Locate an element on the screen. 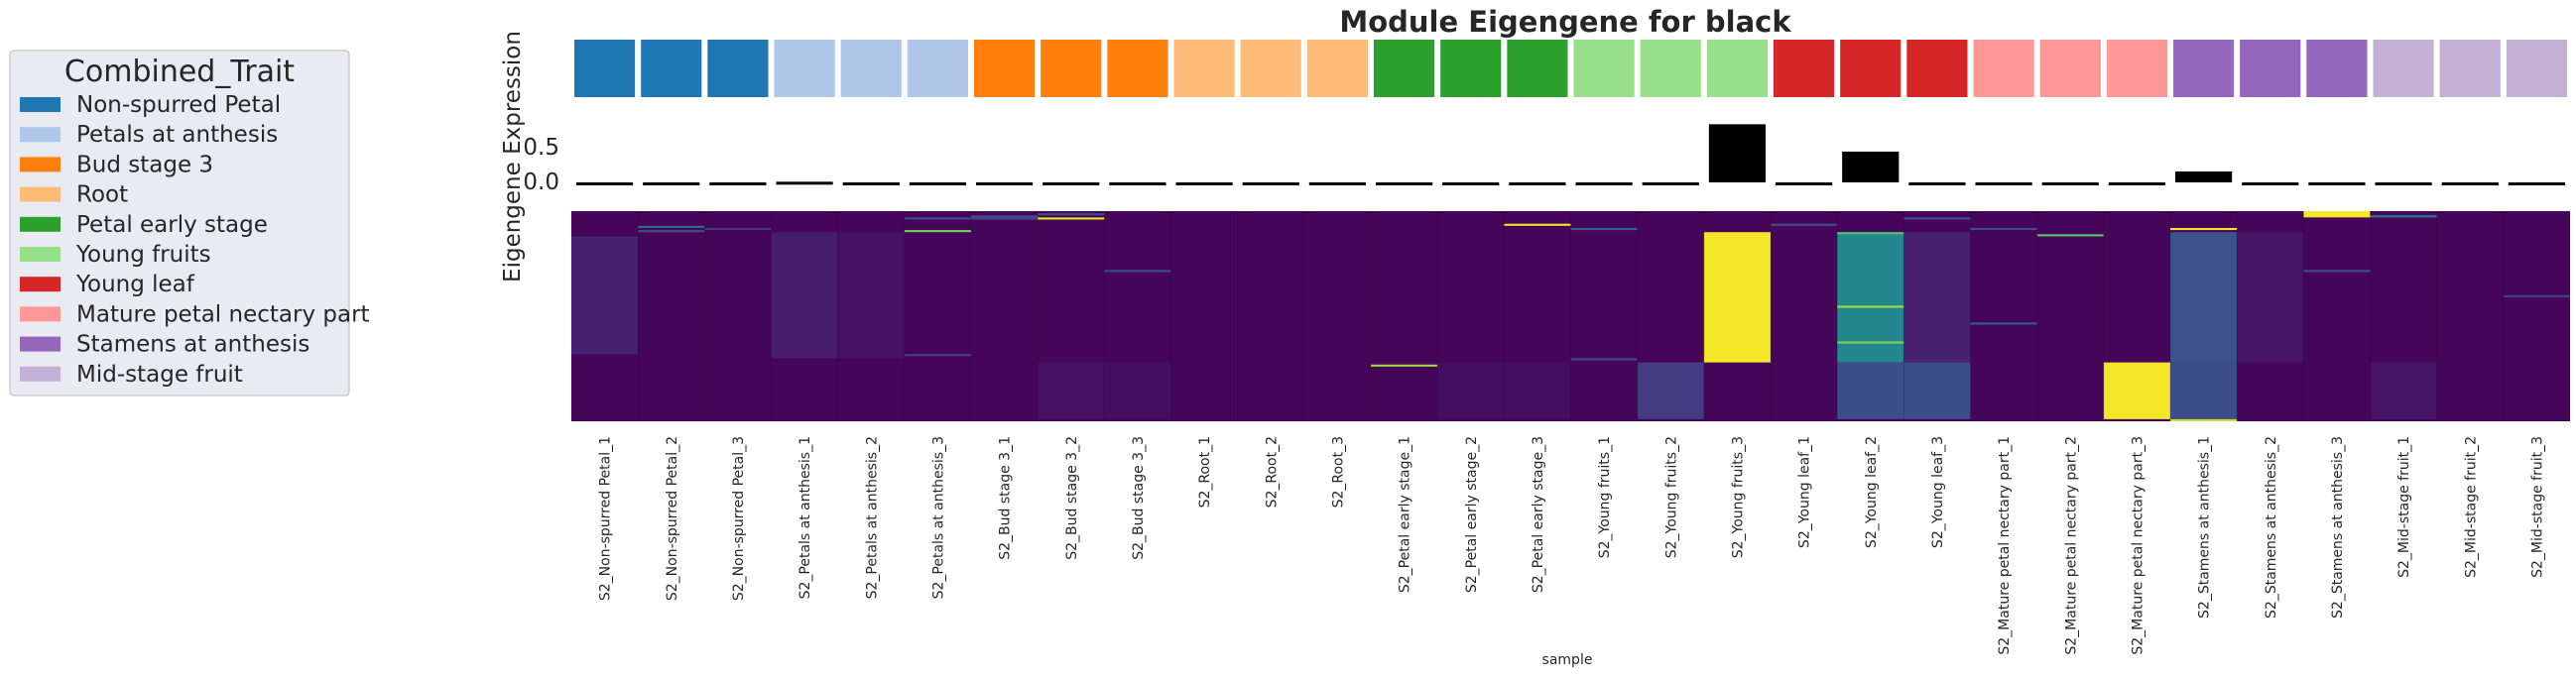 Image resolution: width=2576 pixels, height=678 pixels. legend-label-mid-stage-fruit: Mid-stage fruit is located at coordinates (159, 375).